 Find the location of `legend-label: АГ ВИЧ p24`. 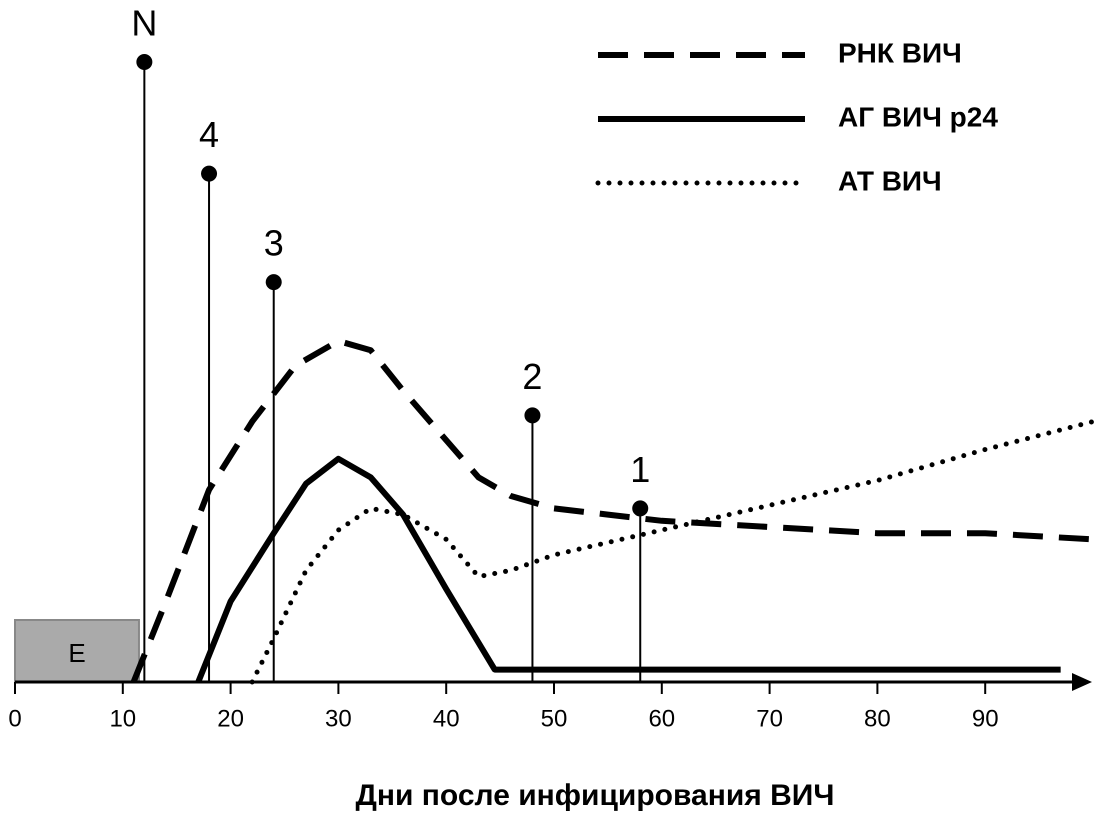

legend-label: АГ ВИЧ p24 is located at coordinates (918, 116).